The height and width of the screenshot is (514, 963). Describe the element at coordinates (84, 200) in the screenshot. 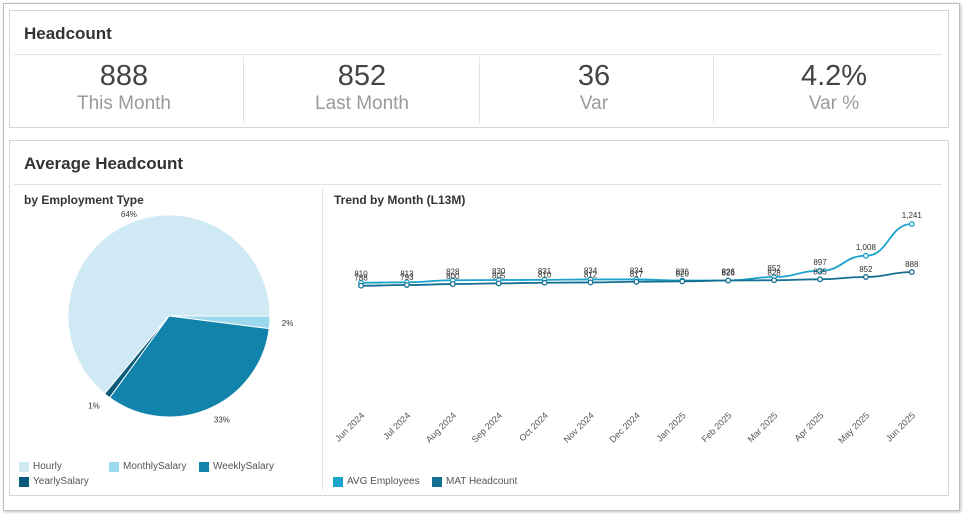

I see `pie-title: by Employment Type` at that location.